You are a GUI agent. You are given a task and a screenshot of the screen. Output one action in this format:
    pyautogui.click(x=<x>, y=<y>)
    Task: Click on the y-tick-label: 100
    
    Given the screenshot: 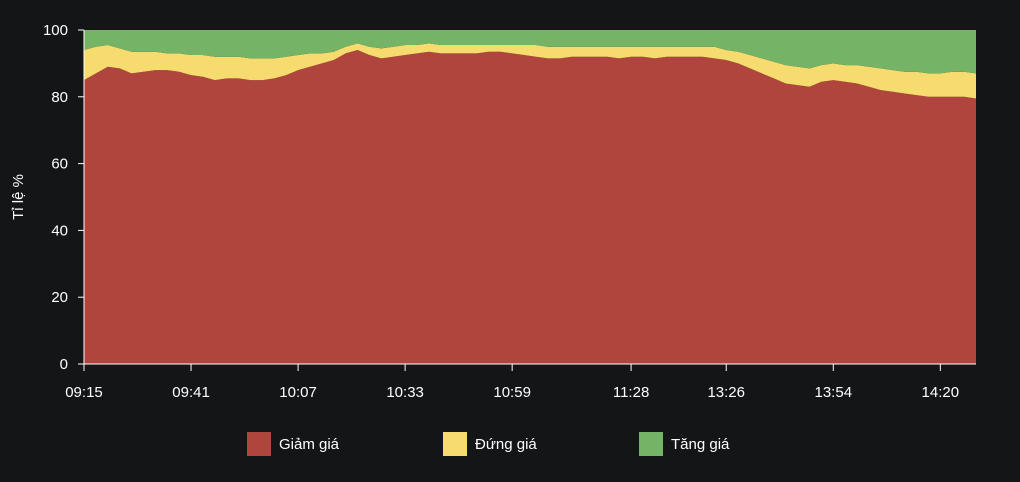 What is the action you would take?
    pyautogui.click(x=55, y=30)
    